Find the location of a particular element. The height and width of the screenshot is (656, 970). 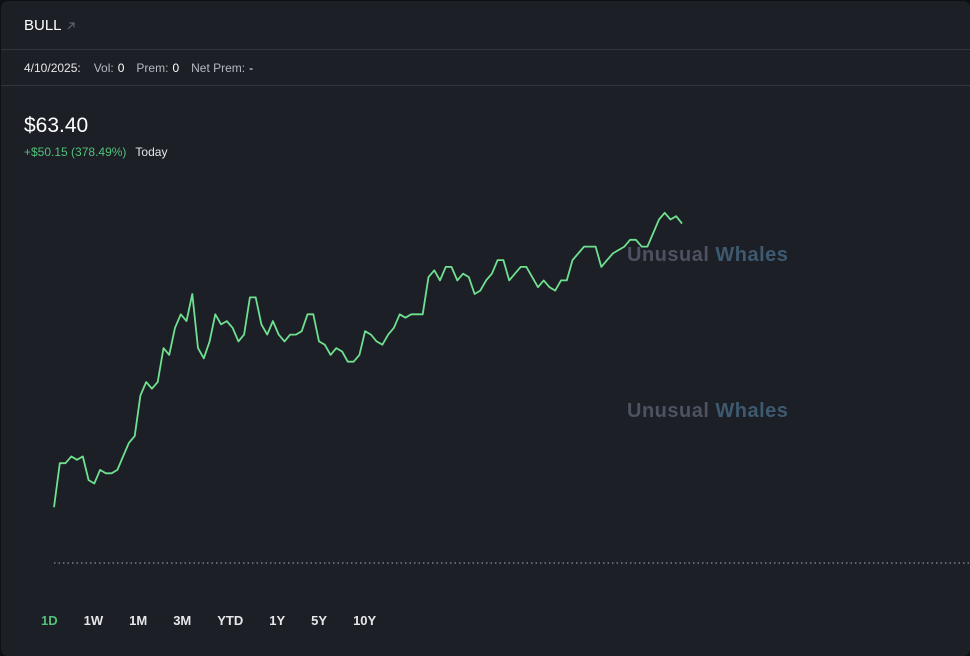

stats-date: 4/10/2025: is located at coordinates (52, 68).